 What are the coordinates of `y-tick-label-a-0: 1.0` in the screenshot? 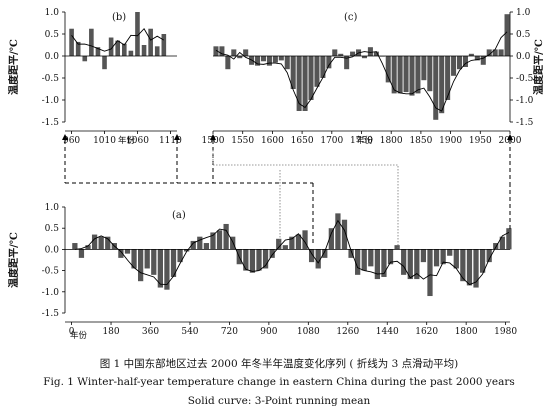 It's located at (52, 208).